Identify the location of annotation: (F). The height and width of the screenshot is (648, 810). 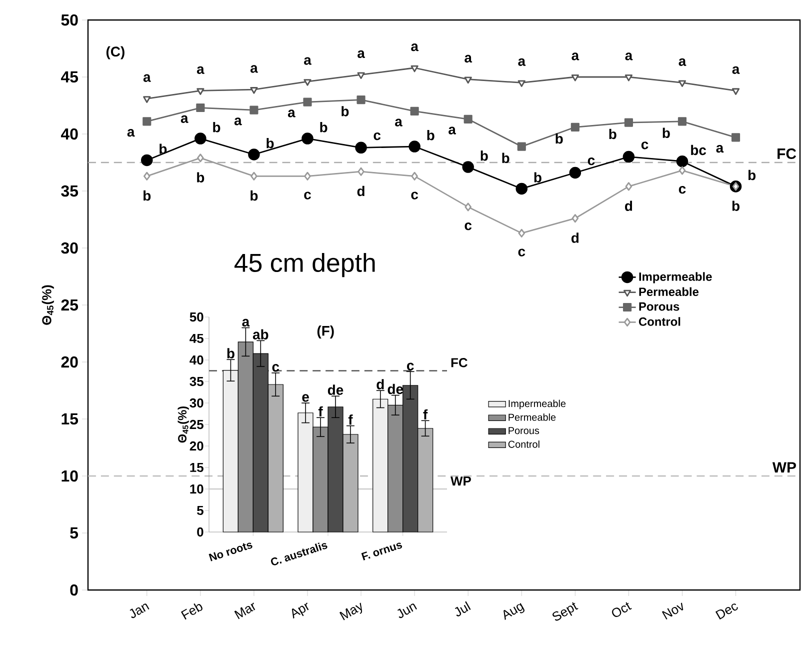
(325, 332).